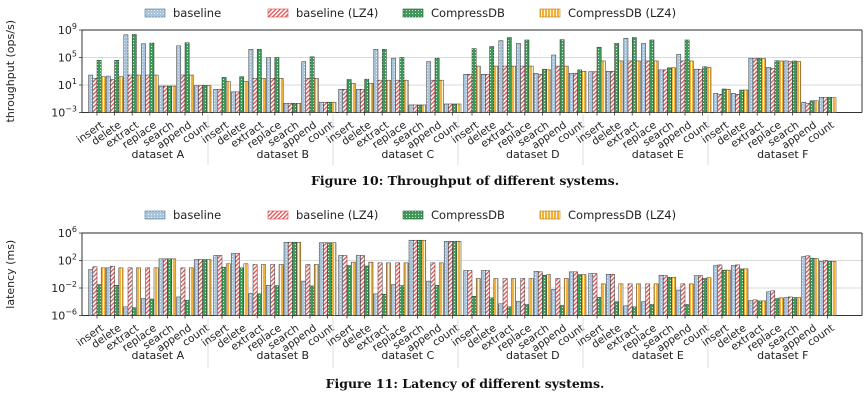 The height and width of the screenshot is (400, 865). What do you see at coordinates (322, 215) in the screenshot?
I see `legend-item-baseline-lz4: baseline (LZ4)` at bounding box center [322, 215].